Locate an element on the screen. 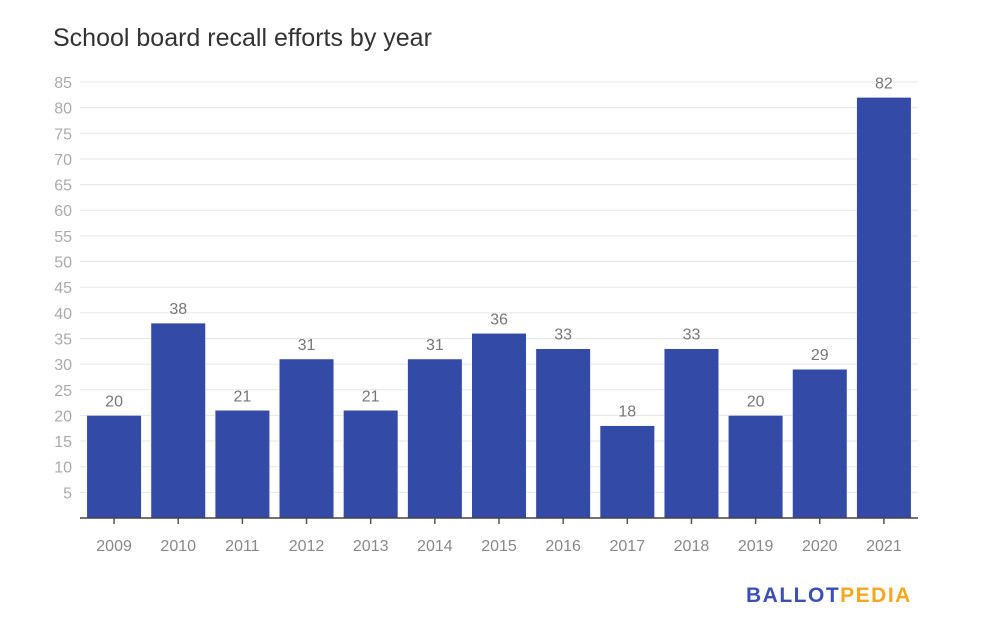 This screenshot has width=1000, height=643. y-tick-label: 60 is located at coordinates (63, 211).